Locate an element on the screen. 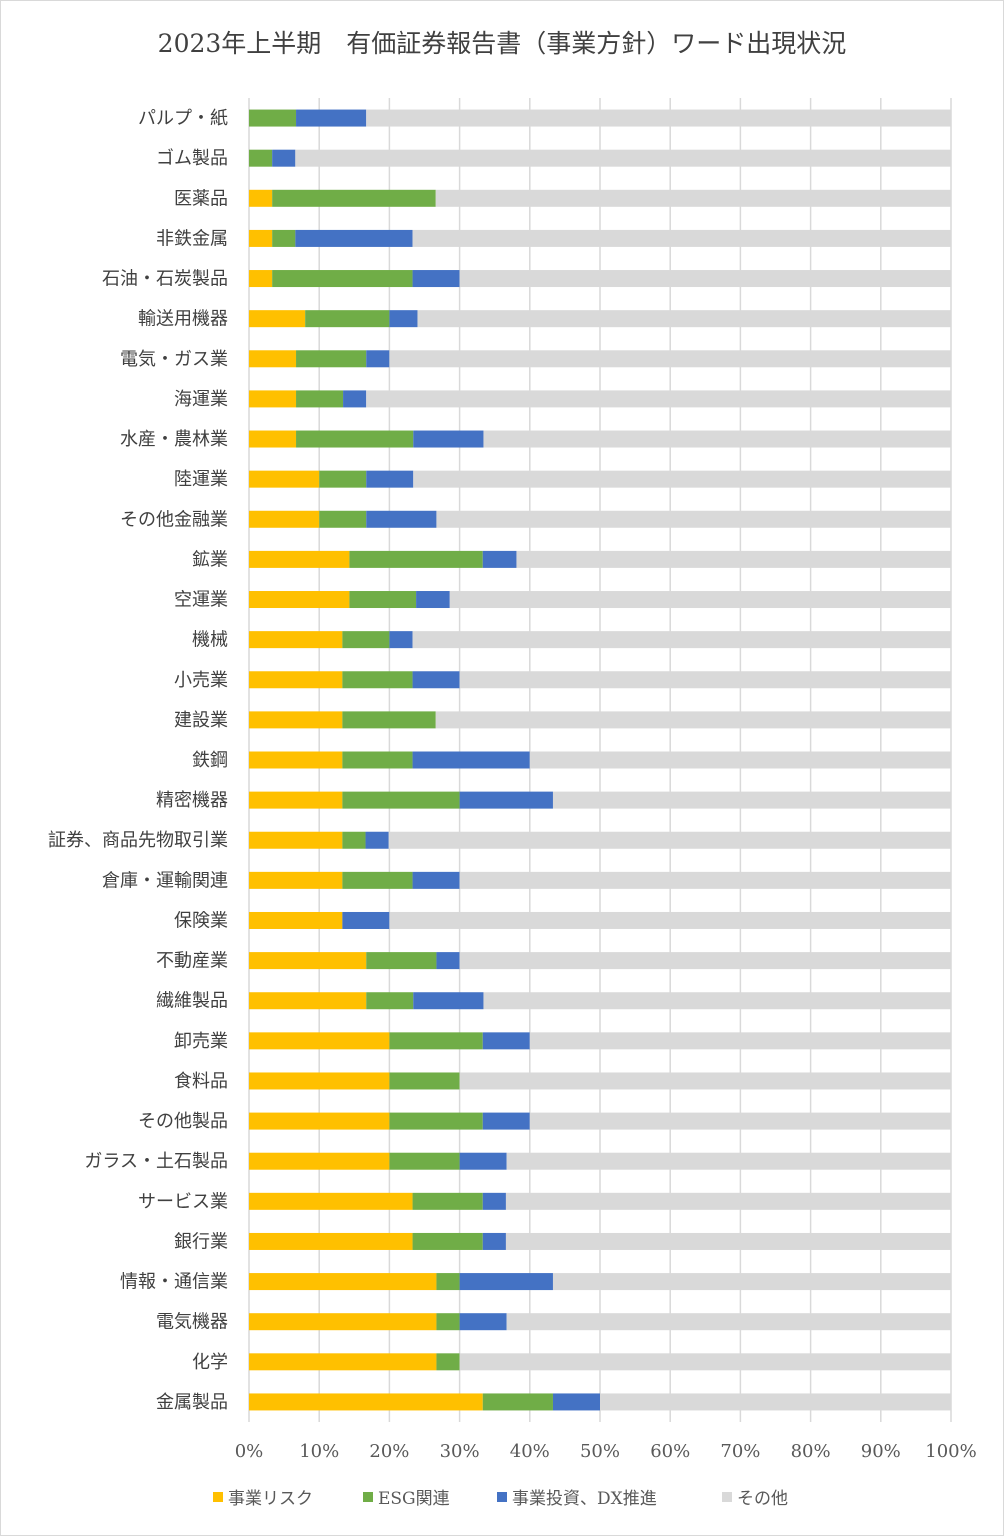 Image resolution: width=1004 pixels, height=1536 pixels. category-label: 海運業 is located at coordinates (201, 399).